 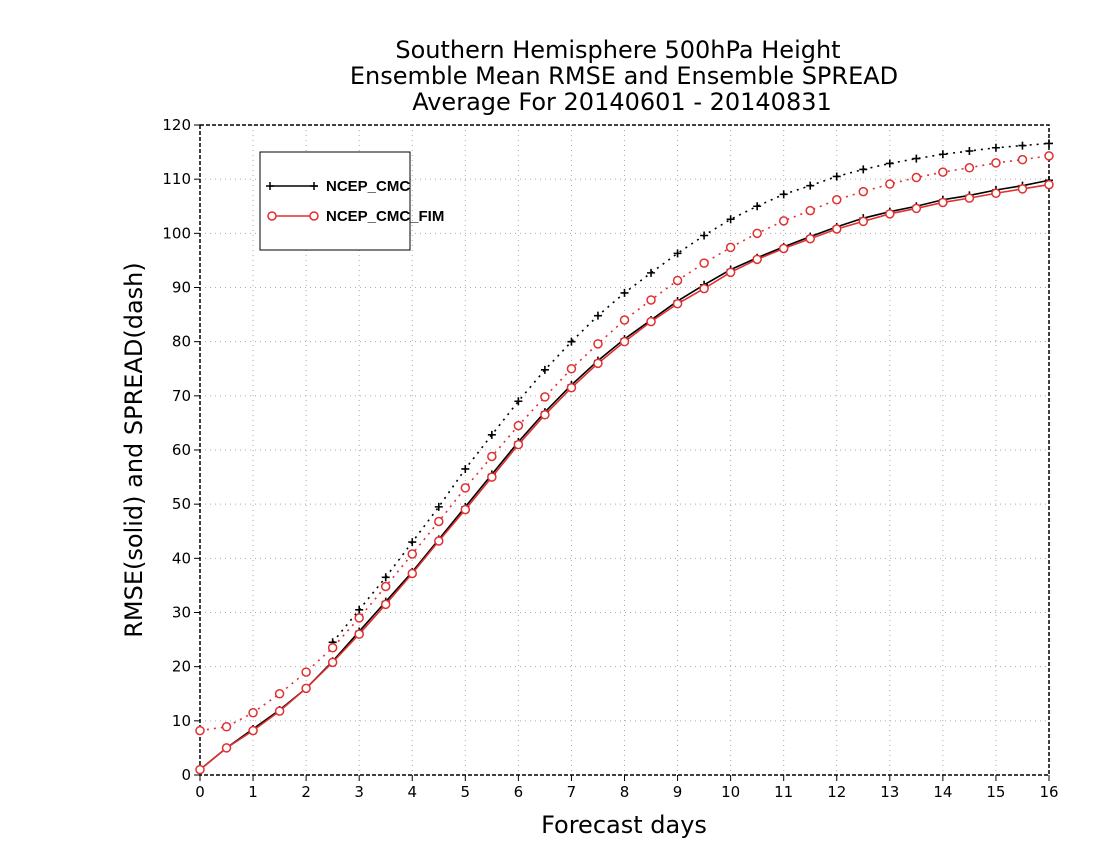 I want to click on y-tick-label: 100, so click(x=176, y=233).